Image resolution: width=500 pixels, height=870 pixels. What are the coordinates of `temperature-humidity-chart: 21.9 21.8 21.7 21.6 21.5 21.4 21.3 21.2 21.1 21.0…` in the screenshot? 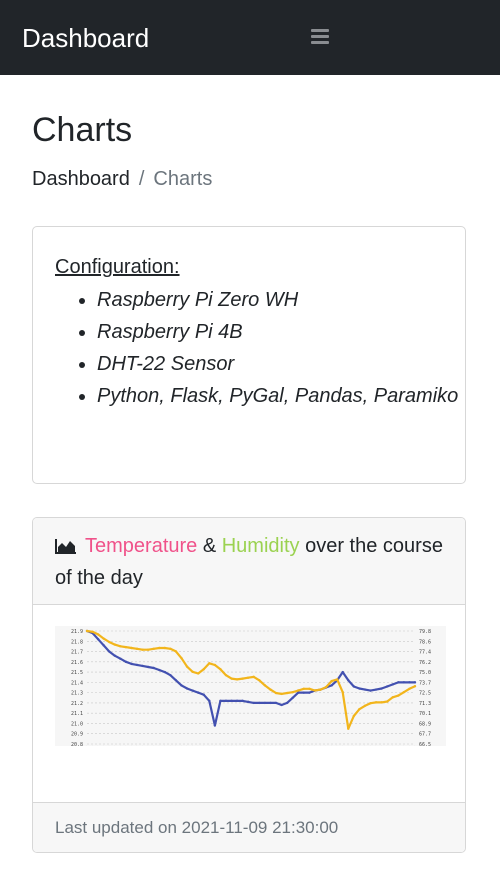 It's located at (250, 691).